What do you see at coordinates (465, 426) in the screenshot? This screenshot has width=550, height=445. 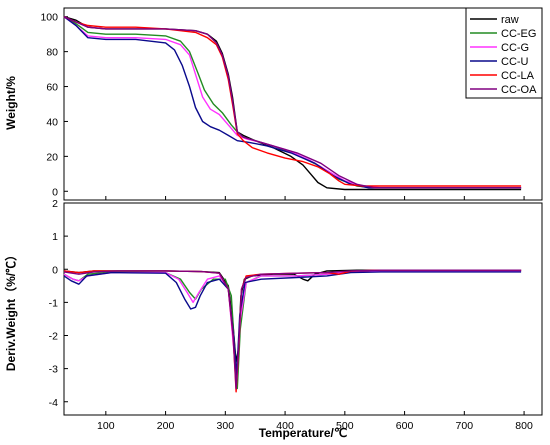 I see `x-tick-label: 700` at bounding box center [465, 426].